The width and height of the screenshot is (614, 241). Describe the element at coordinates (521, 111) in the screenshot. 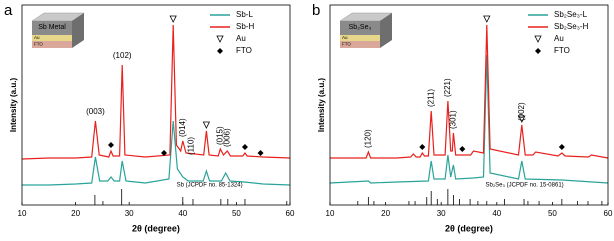

I see `peak-label: (002)` at that location.